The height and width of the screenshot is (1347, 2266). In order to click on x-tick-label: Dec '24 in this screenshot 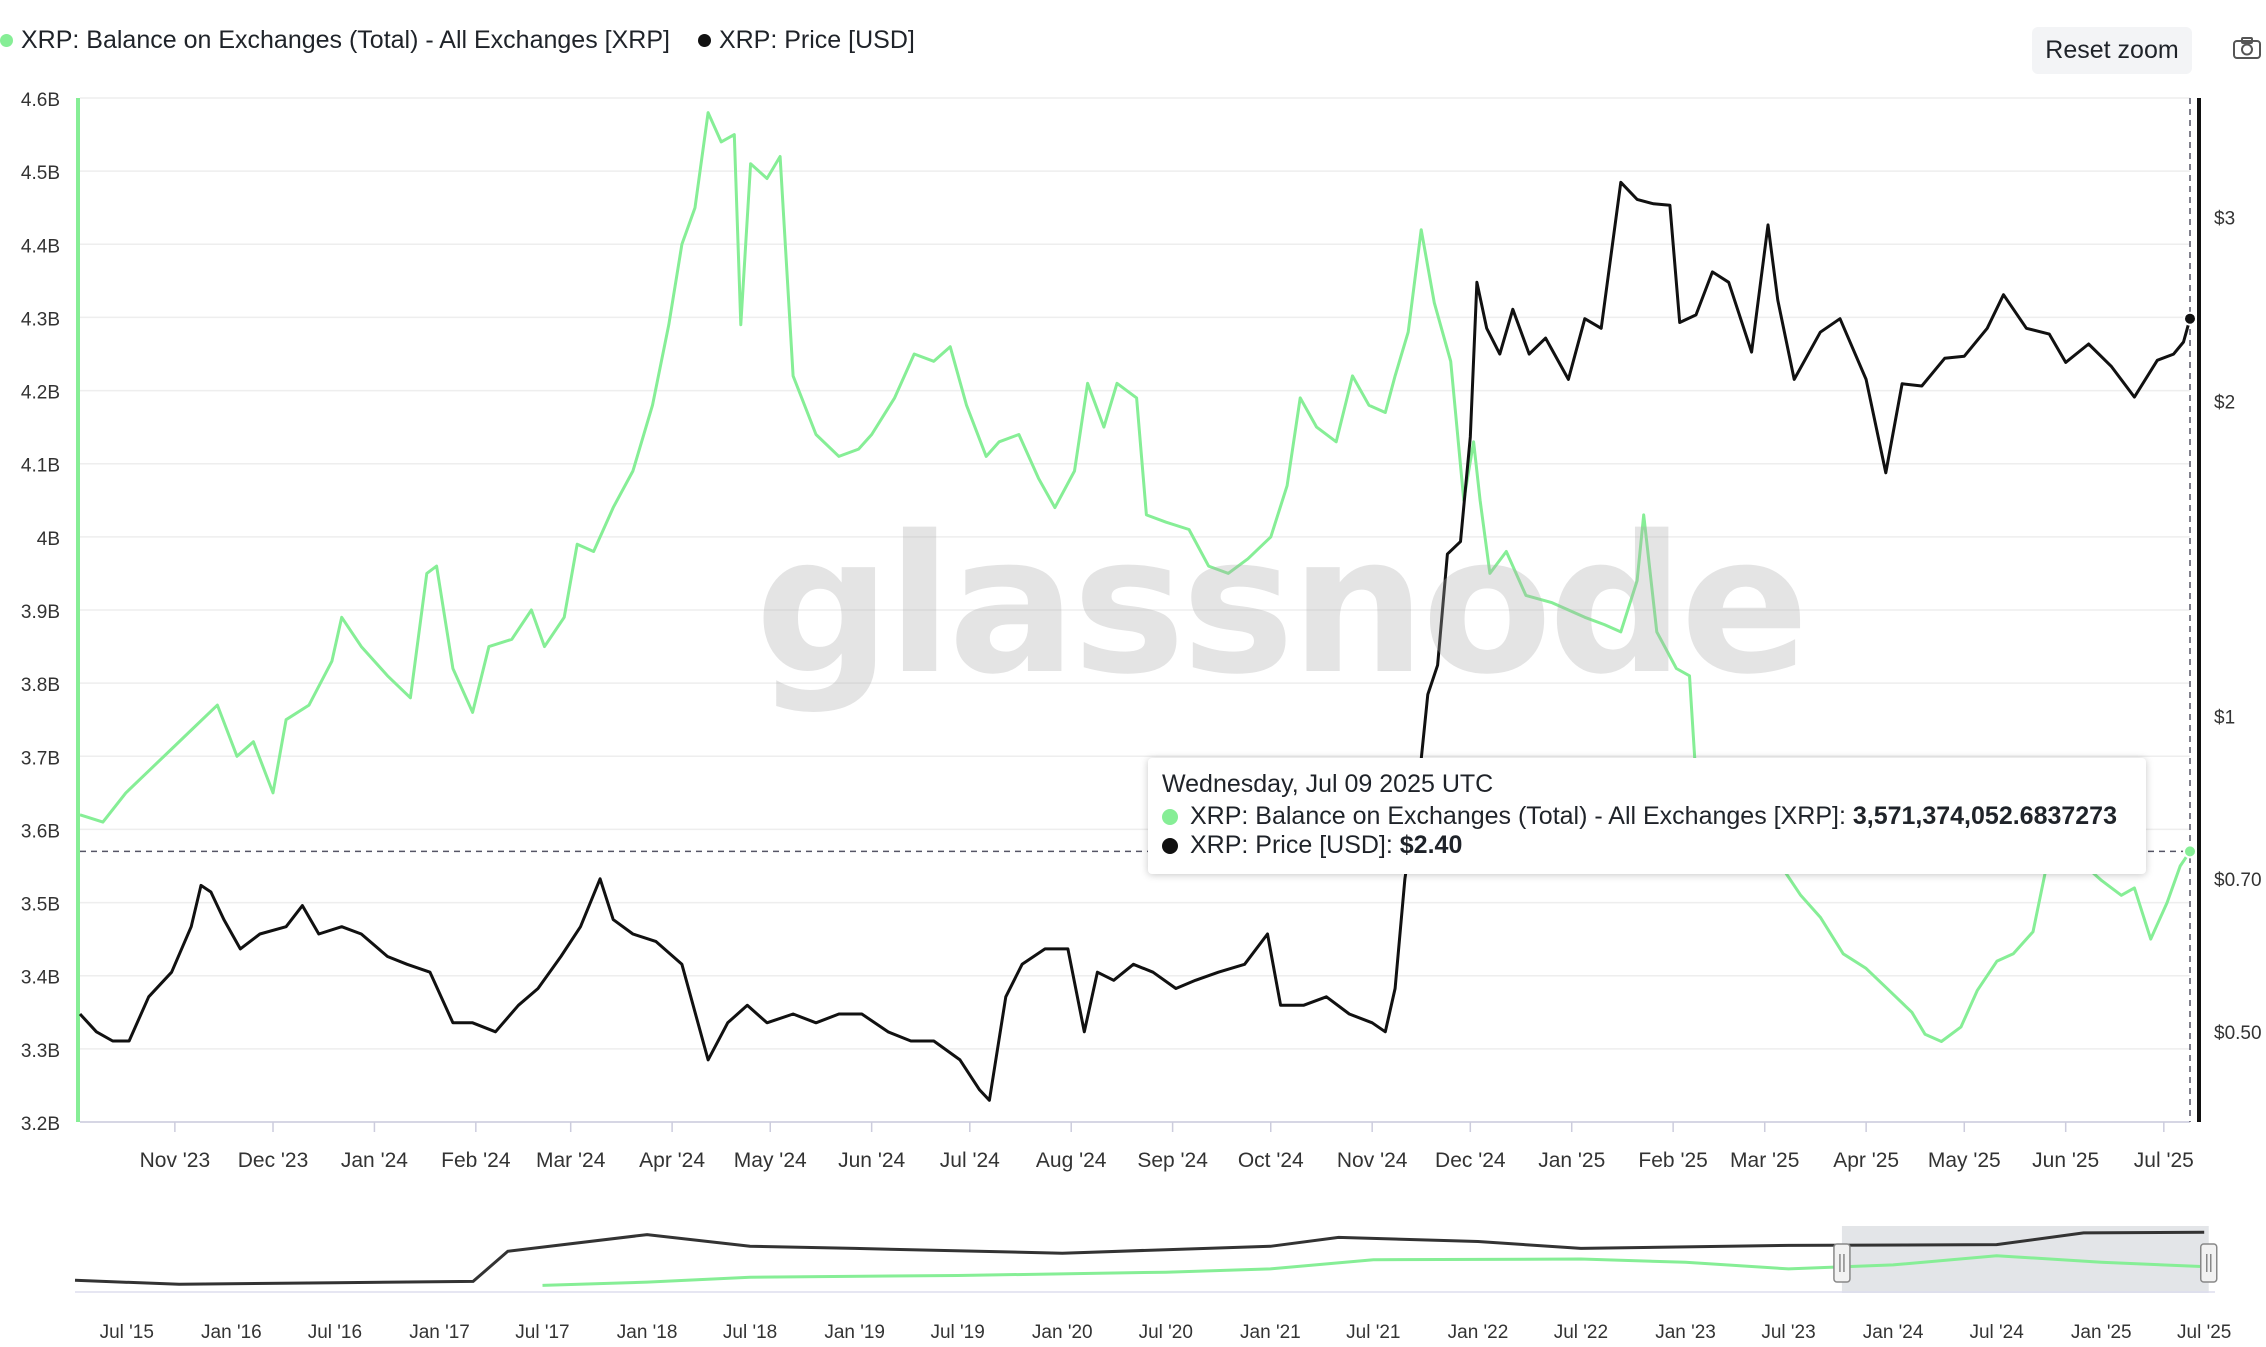, I will do `click(1470, 1160)`.